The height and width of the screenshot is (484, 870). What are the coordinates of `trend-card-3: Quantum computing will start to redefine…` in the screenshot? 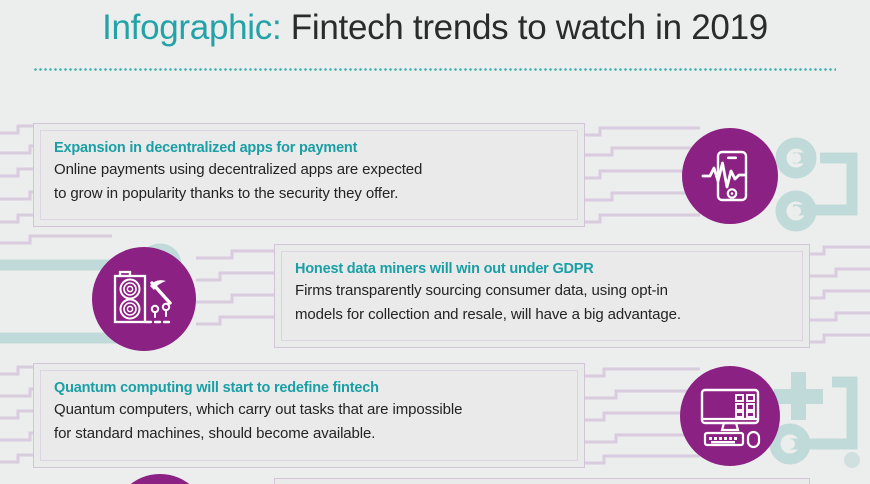 It's located at (309, 415).